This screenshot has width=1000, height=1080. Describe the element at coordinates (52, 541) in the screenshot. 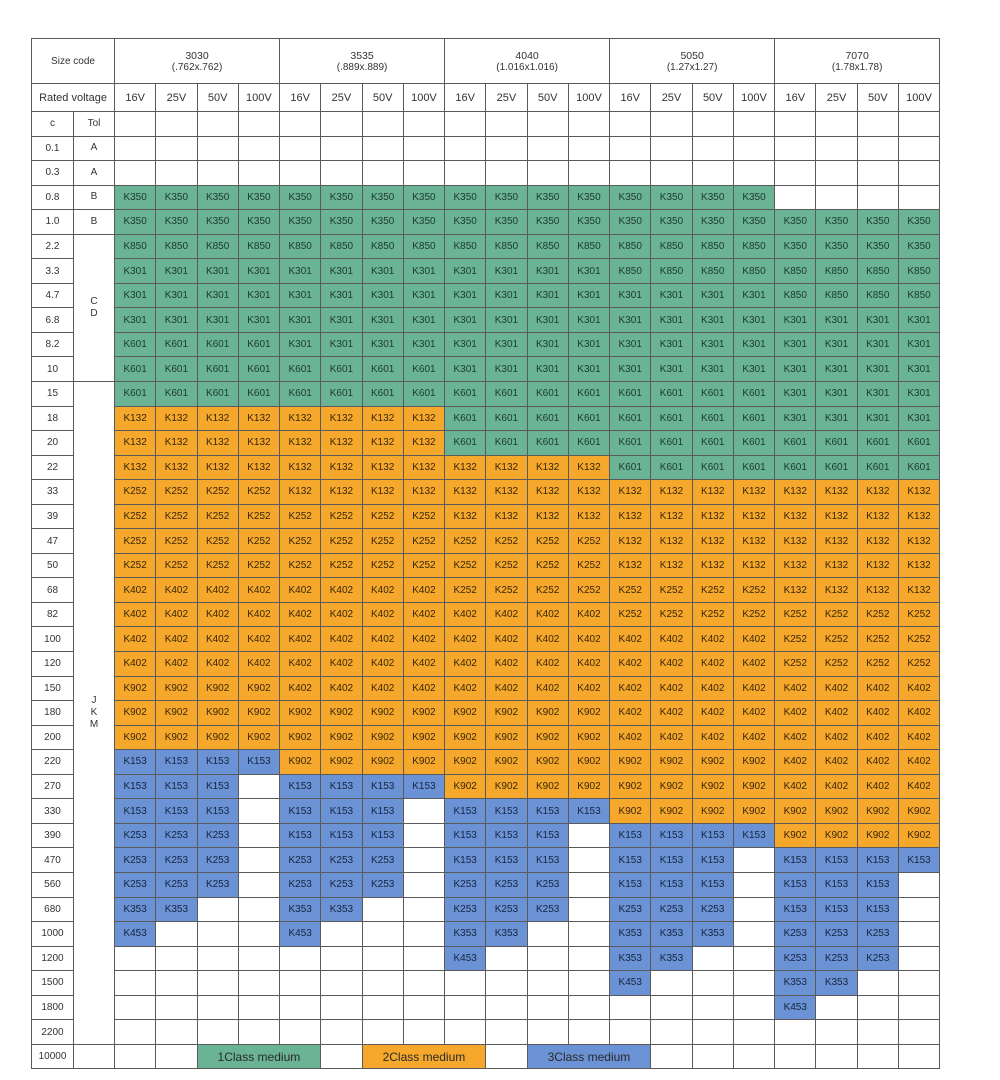

I see `capacitance-value: 47` at that location.